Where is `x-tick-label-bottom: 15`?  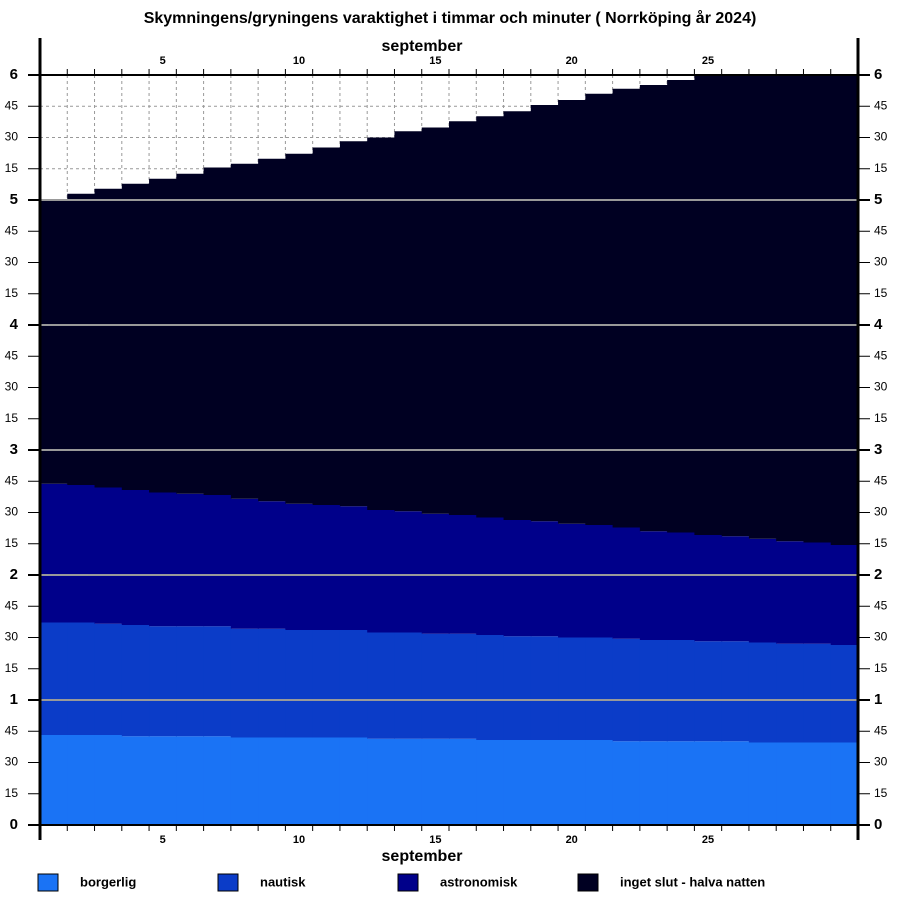 x-tick-label-bottom: 15 is located at coordinates (435, 840).